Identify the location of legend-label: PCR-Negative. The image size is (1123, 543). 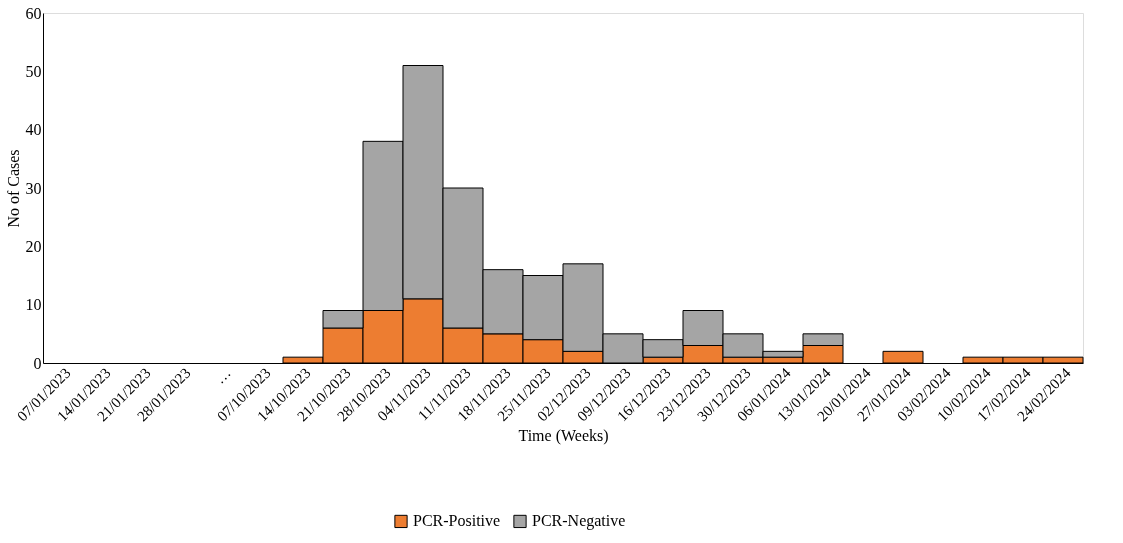
(579, 521).